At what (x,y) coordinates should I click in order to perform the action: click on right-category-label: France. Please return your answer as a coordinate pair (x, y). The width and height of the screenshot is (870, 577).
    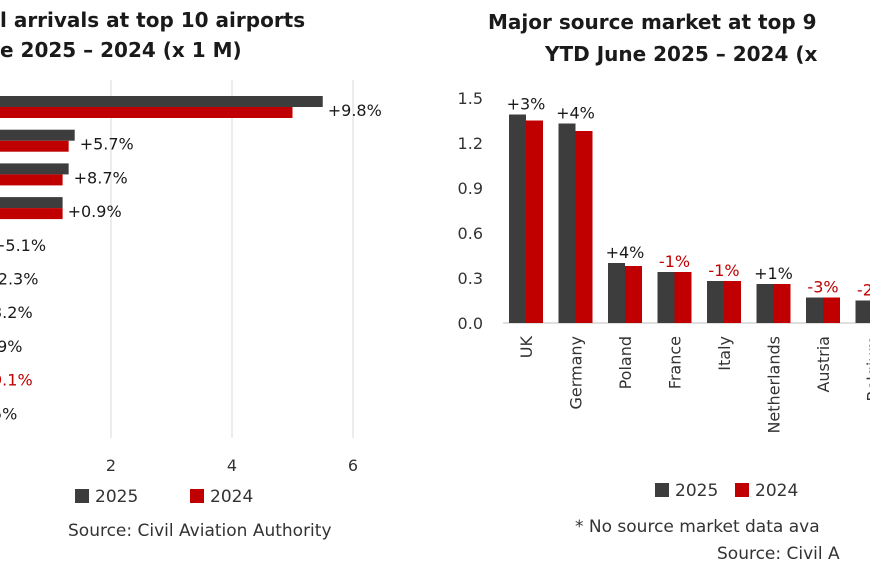
    Looking at the image, I should click on (675, 362).